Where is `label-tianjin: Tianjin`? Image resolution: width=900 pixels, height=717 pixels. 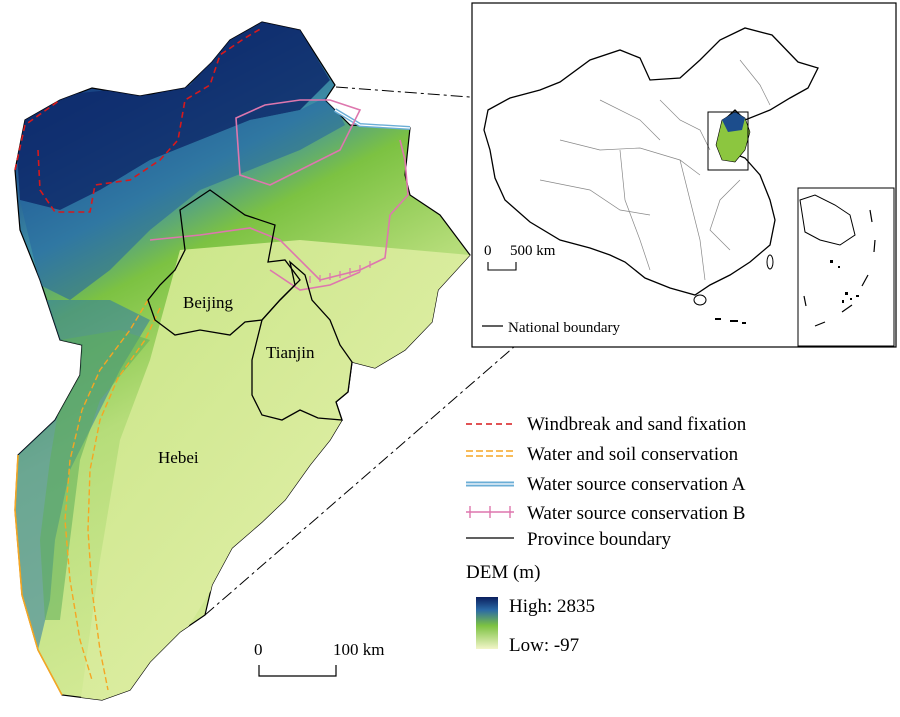 label-tianjin: Tianjin is located at coordinates (290, 352).